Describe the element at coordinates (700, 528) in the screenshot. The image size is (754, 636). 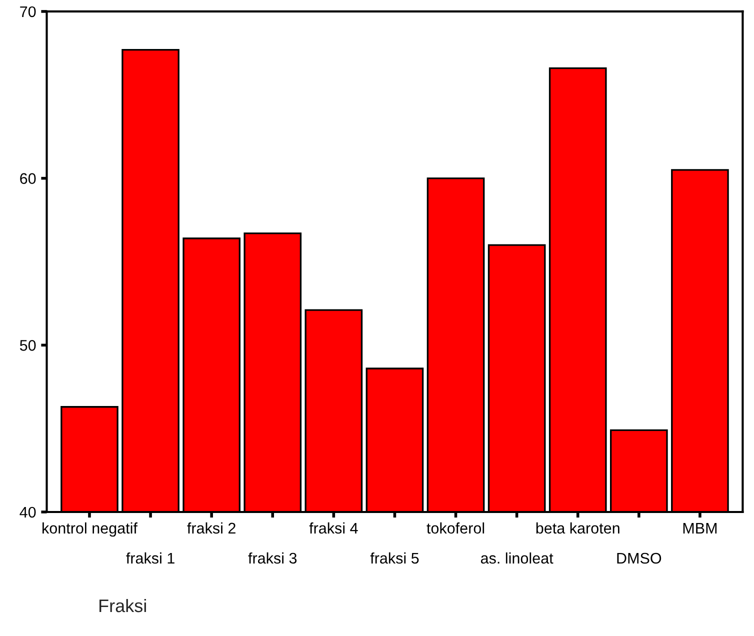
I see `x-tick-label: MBM` at that location.